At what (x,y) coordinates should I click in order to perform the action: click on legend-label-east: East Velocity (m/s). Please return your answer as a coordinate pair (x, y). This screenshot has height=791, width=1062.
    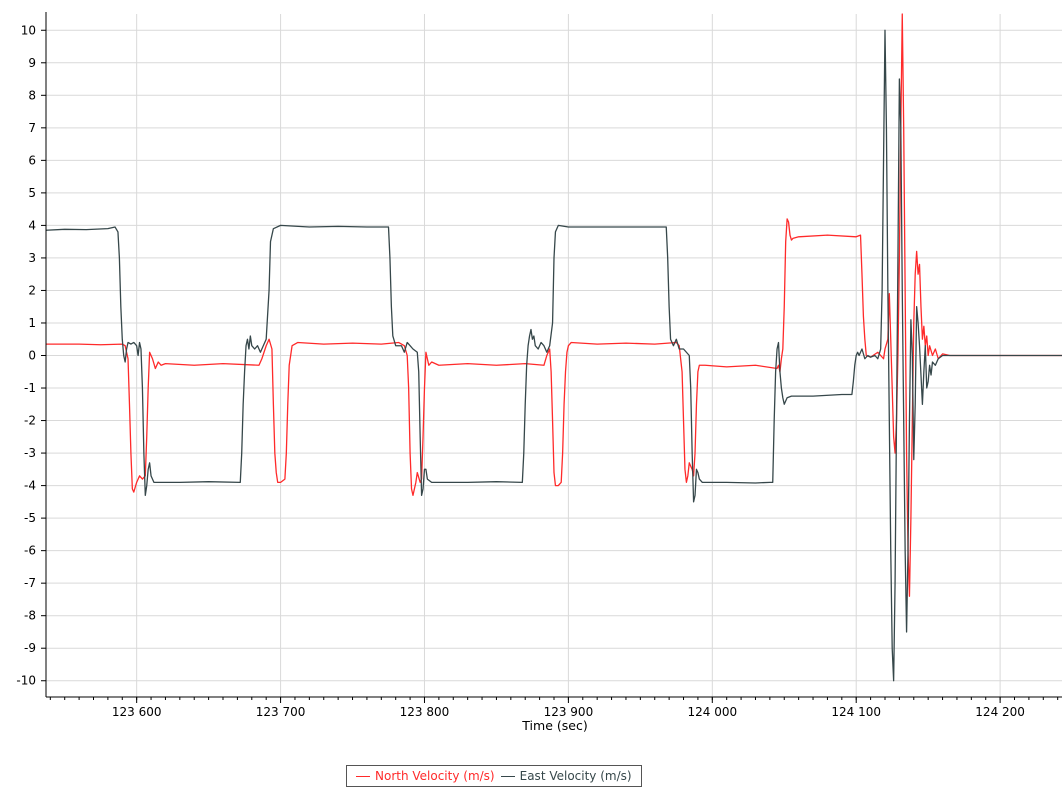
    Looking at the image, I should click on (575, 776).